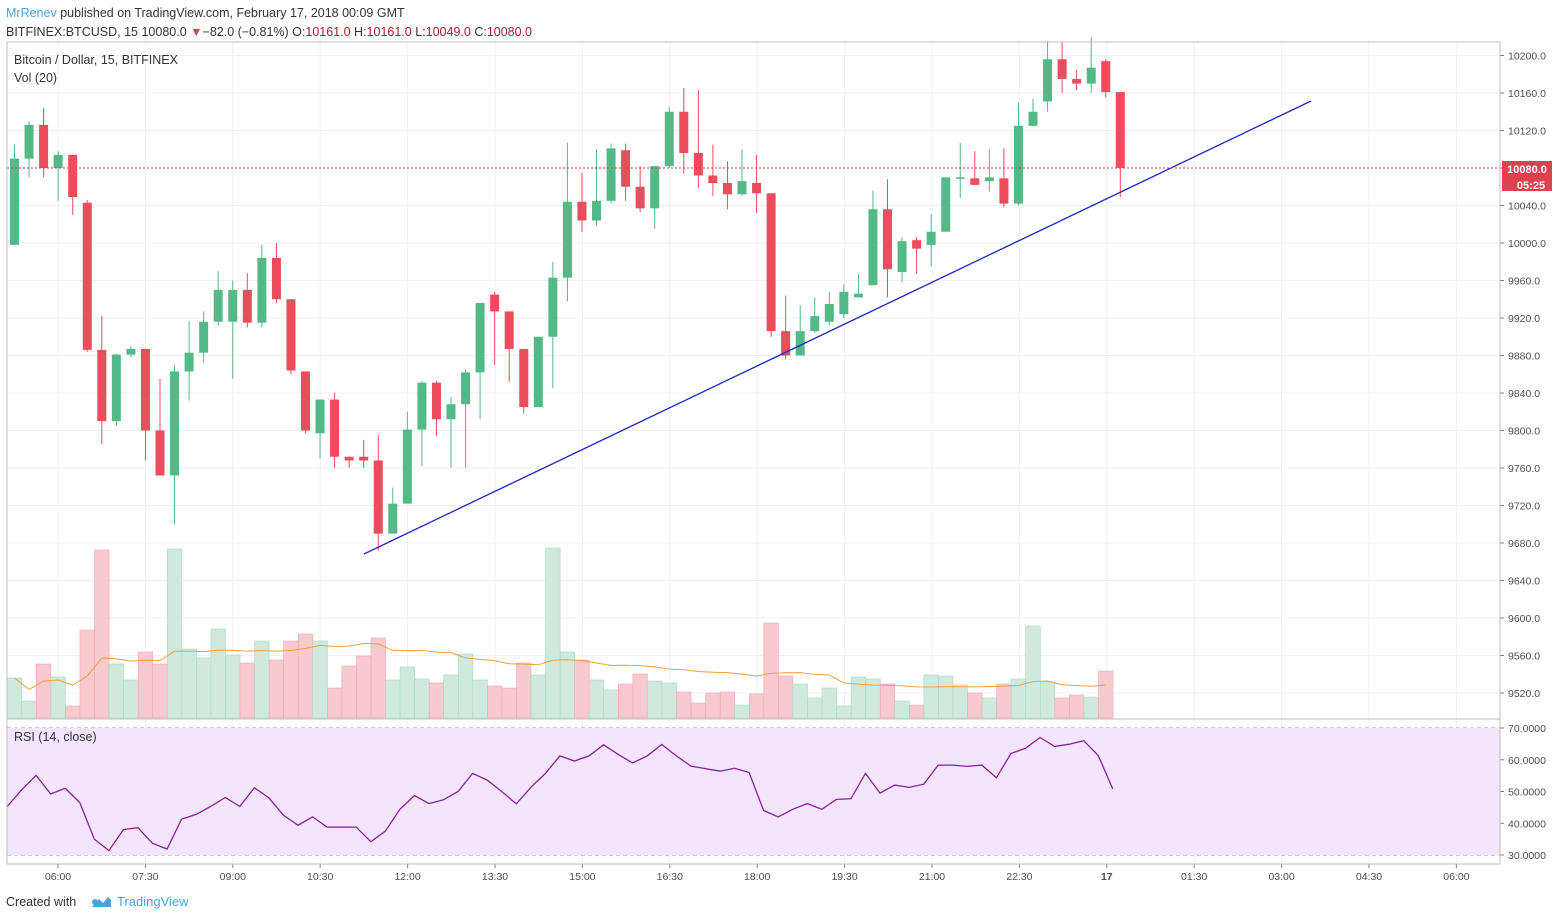 The image size is (1558, 920). What do you see at coordinates (757, 877) in the screenshot?
I see `time-tick-label: 18:00` at bounding box center [757, 877].